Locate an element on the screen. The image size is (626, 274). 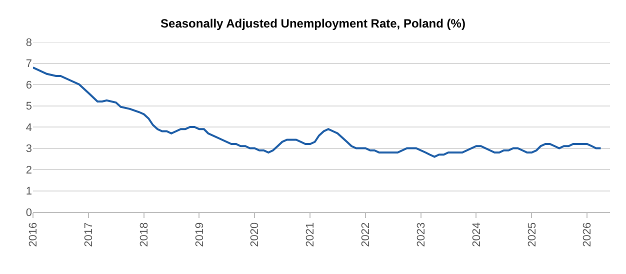
y-tick-label: 0 is located at coordinates (29, 212).